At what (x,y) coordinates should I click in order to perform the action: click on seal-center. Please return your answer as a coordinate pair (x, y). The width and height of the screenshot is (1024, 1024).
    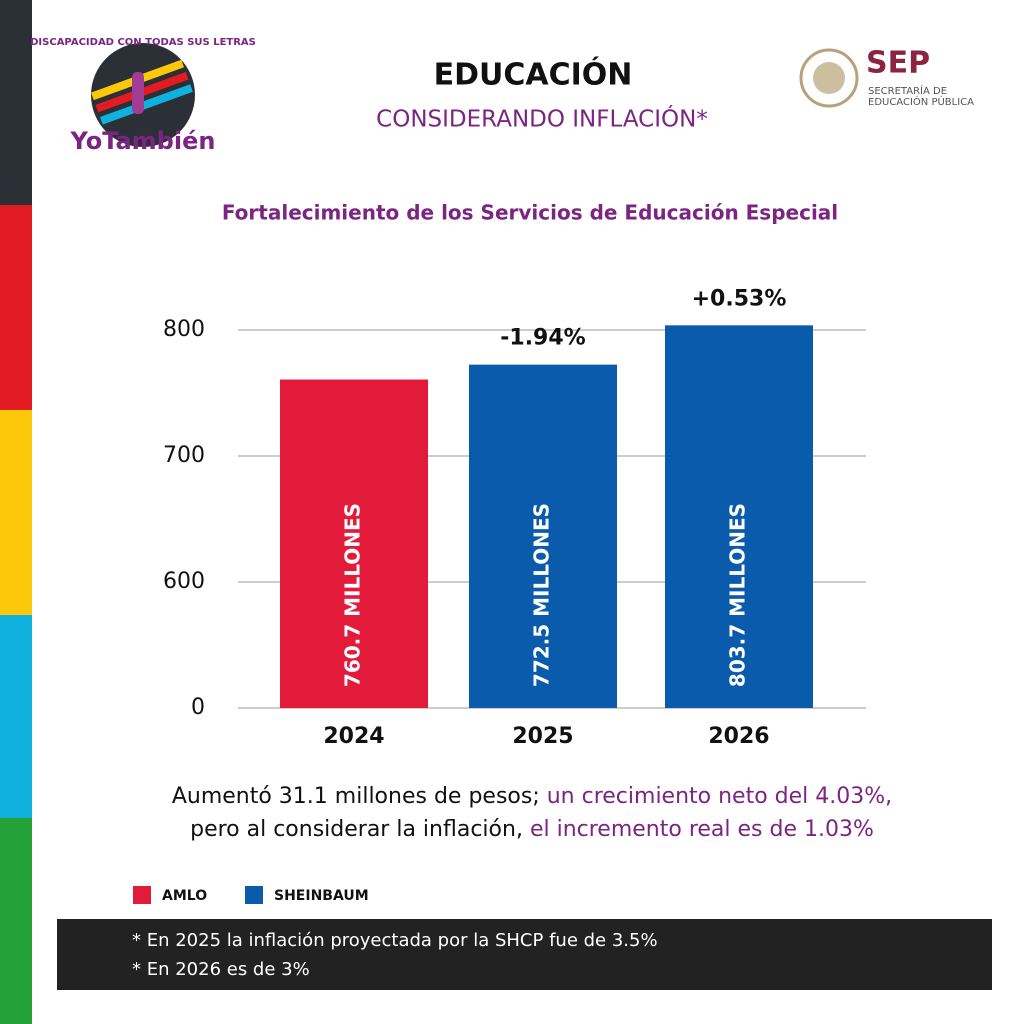
    Looking at the image, I should click on (829, 78).